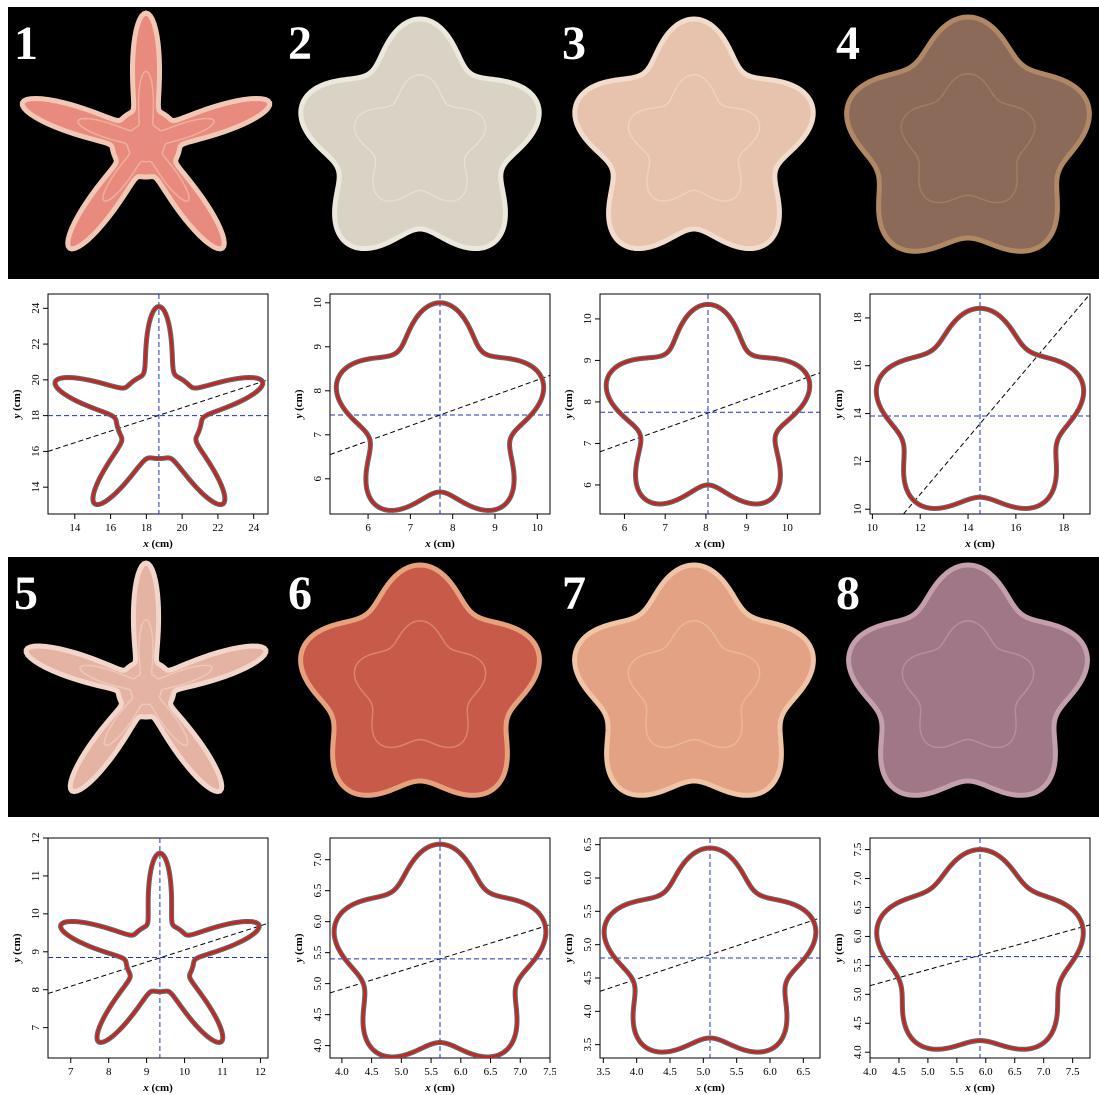  What do you see at coordinates (36, 380) in the screenshot?
I see `y-tick-label: 20` at bounding box center [36, 380].